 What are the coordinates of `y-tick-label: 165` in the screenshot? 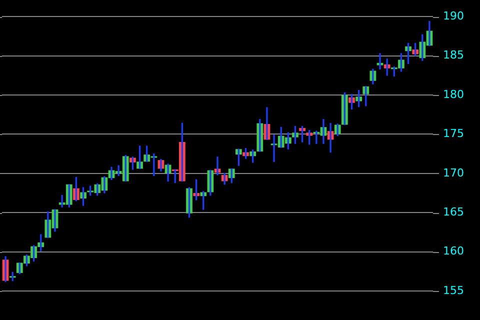 It's located at (453, 211).